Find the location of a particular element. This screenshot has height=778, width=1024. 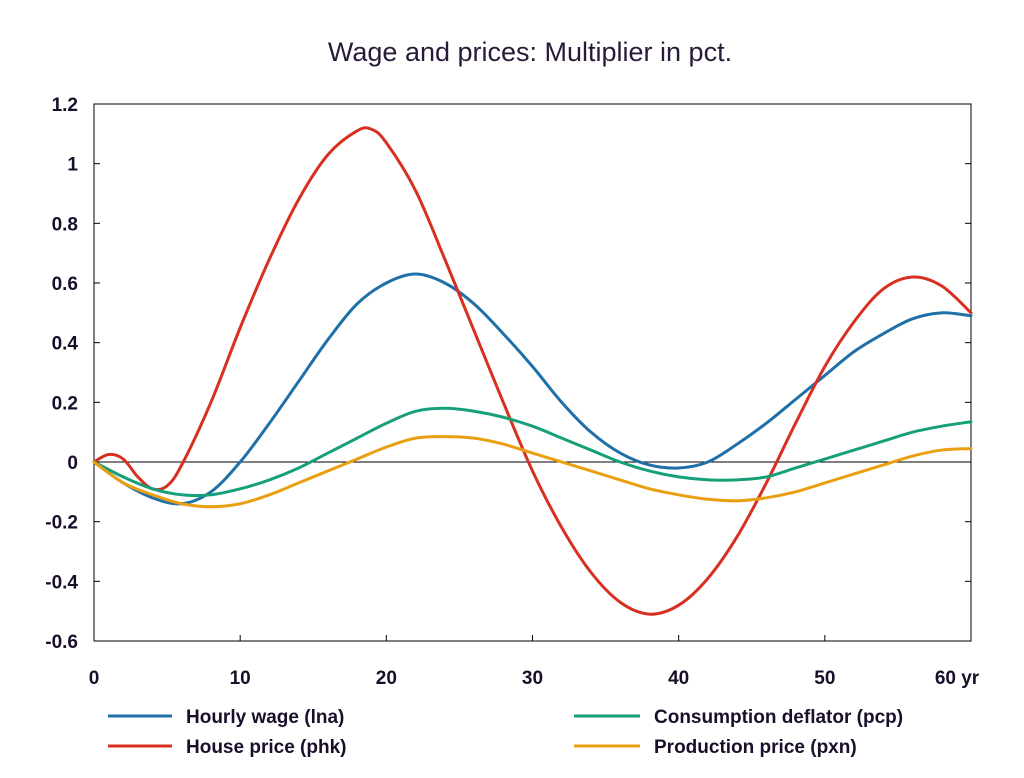

y-tick-label: 0.2 is located at coordinates (65, 403).